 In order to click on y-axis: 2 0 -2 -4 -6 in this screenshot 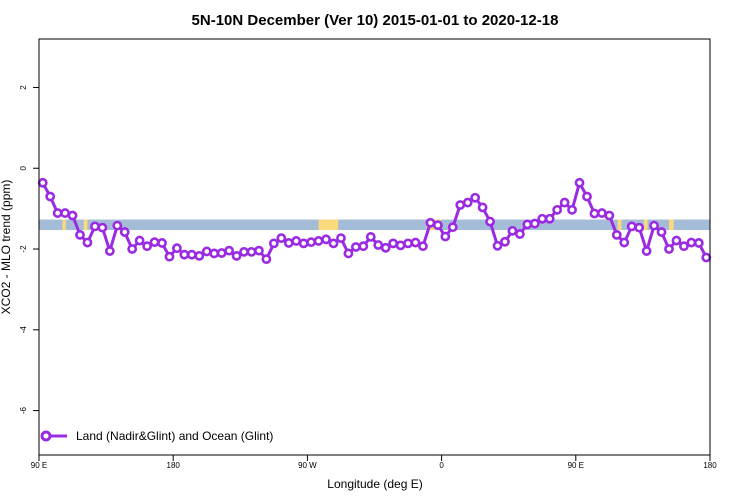, I will do `click(29, 249)`.